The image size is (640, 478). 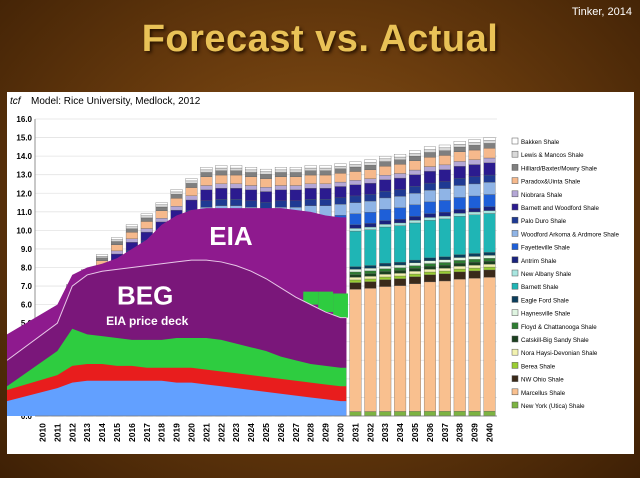 What do you see at coordinates (553, 406) in the screenshot?
I see `legend-label: New York (Utica) Shale` at bounding box center [553, 406].